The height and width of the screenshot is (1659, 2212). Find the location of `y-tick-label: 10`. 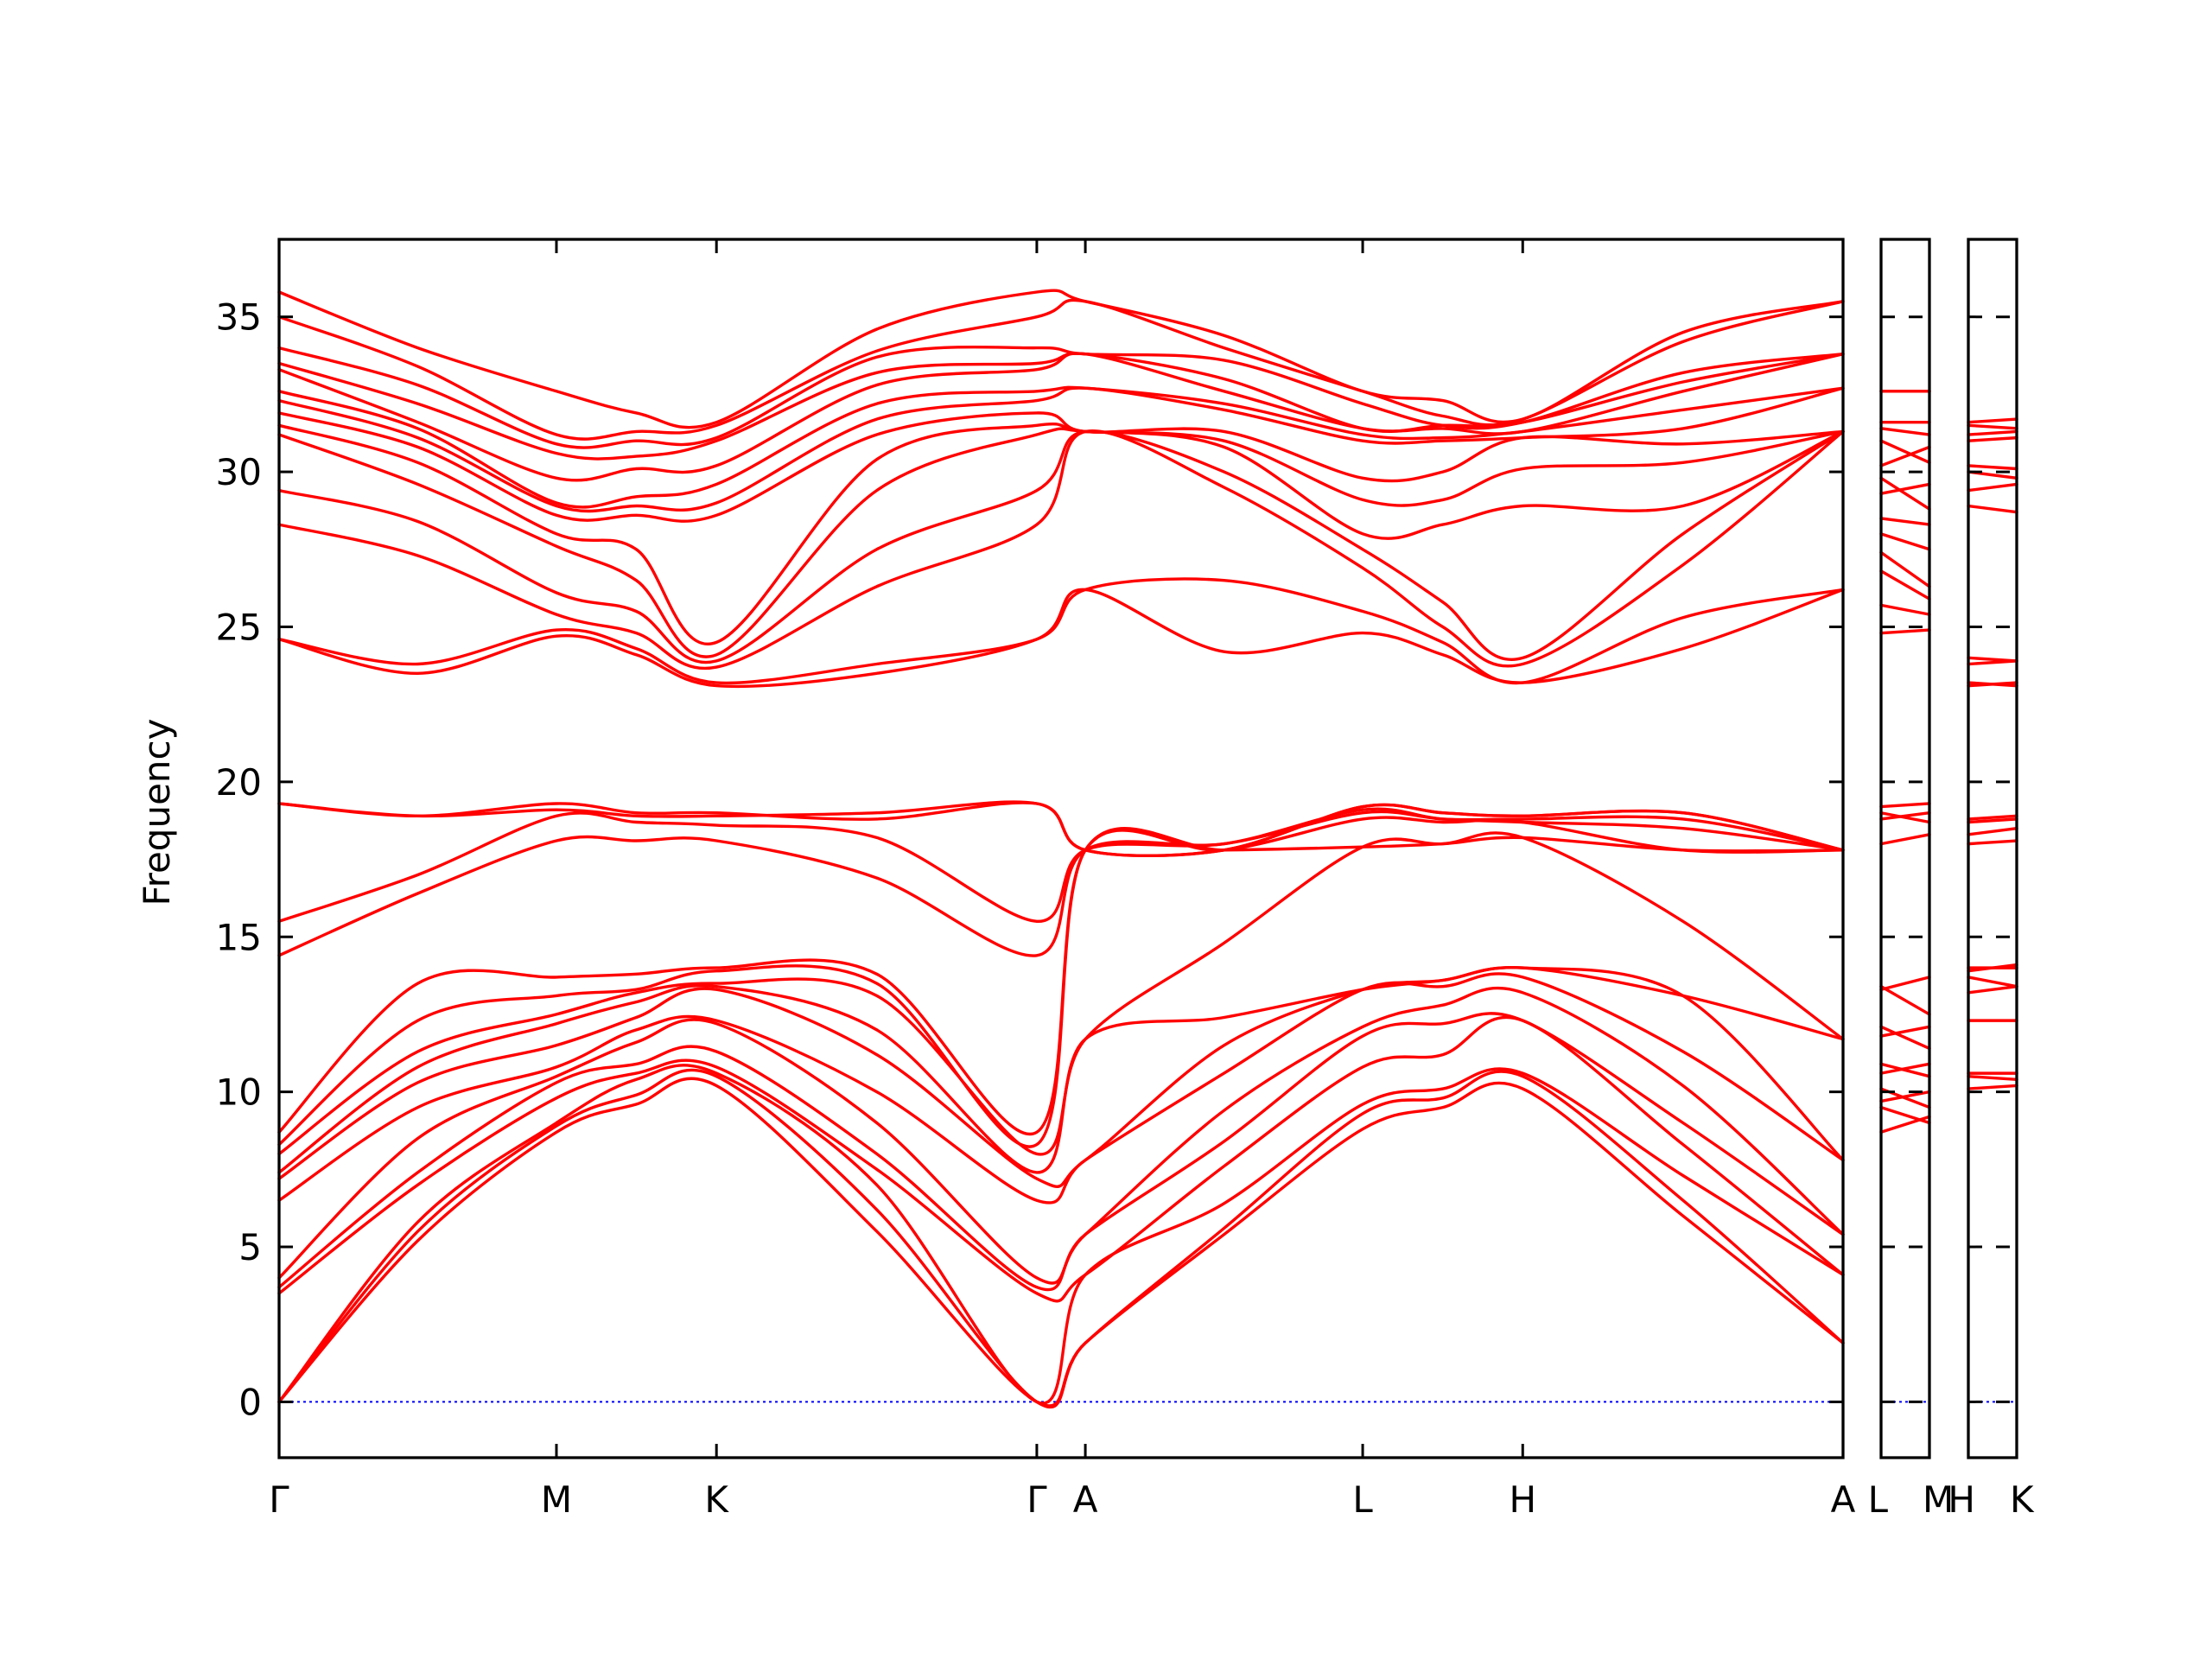

y-tick-label: 10 is located at coordinates (239, 1092).